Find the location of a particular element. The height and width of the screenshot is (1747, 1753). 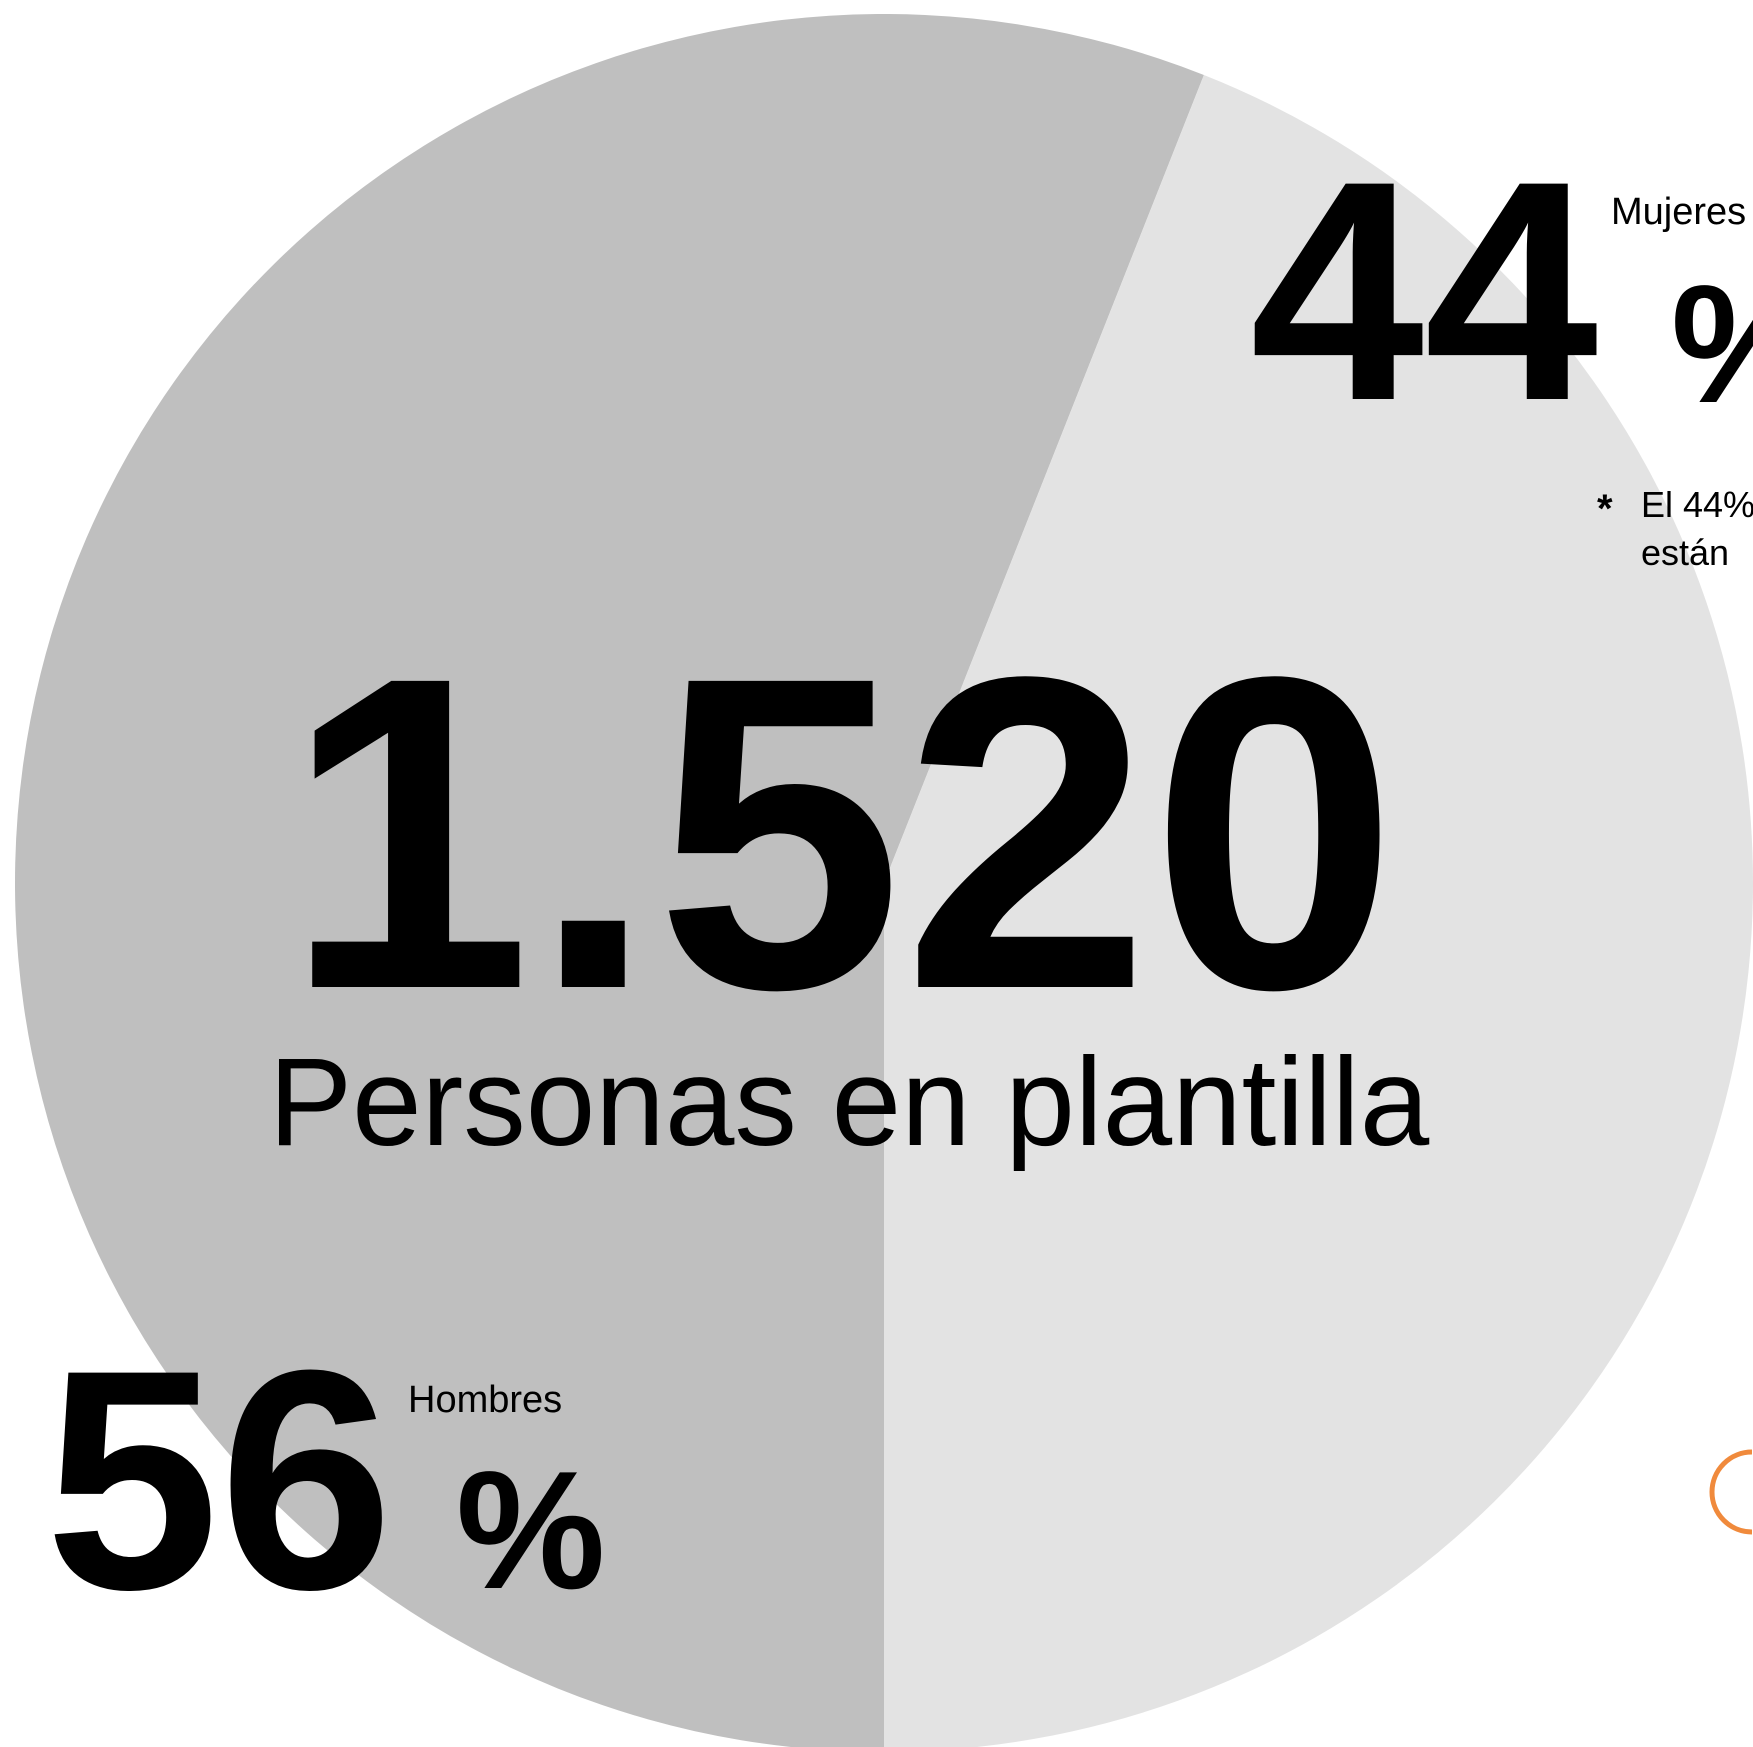

note-marker: * is located at coordinates (1605, 509).